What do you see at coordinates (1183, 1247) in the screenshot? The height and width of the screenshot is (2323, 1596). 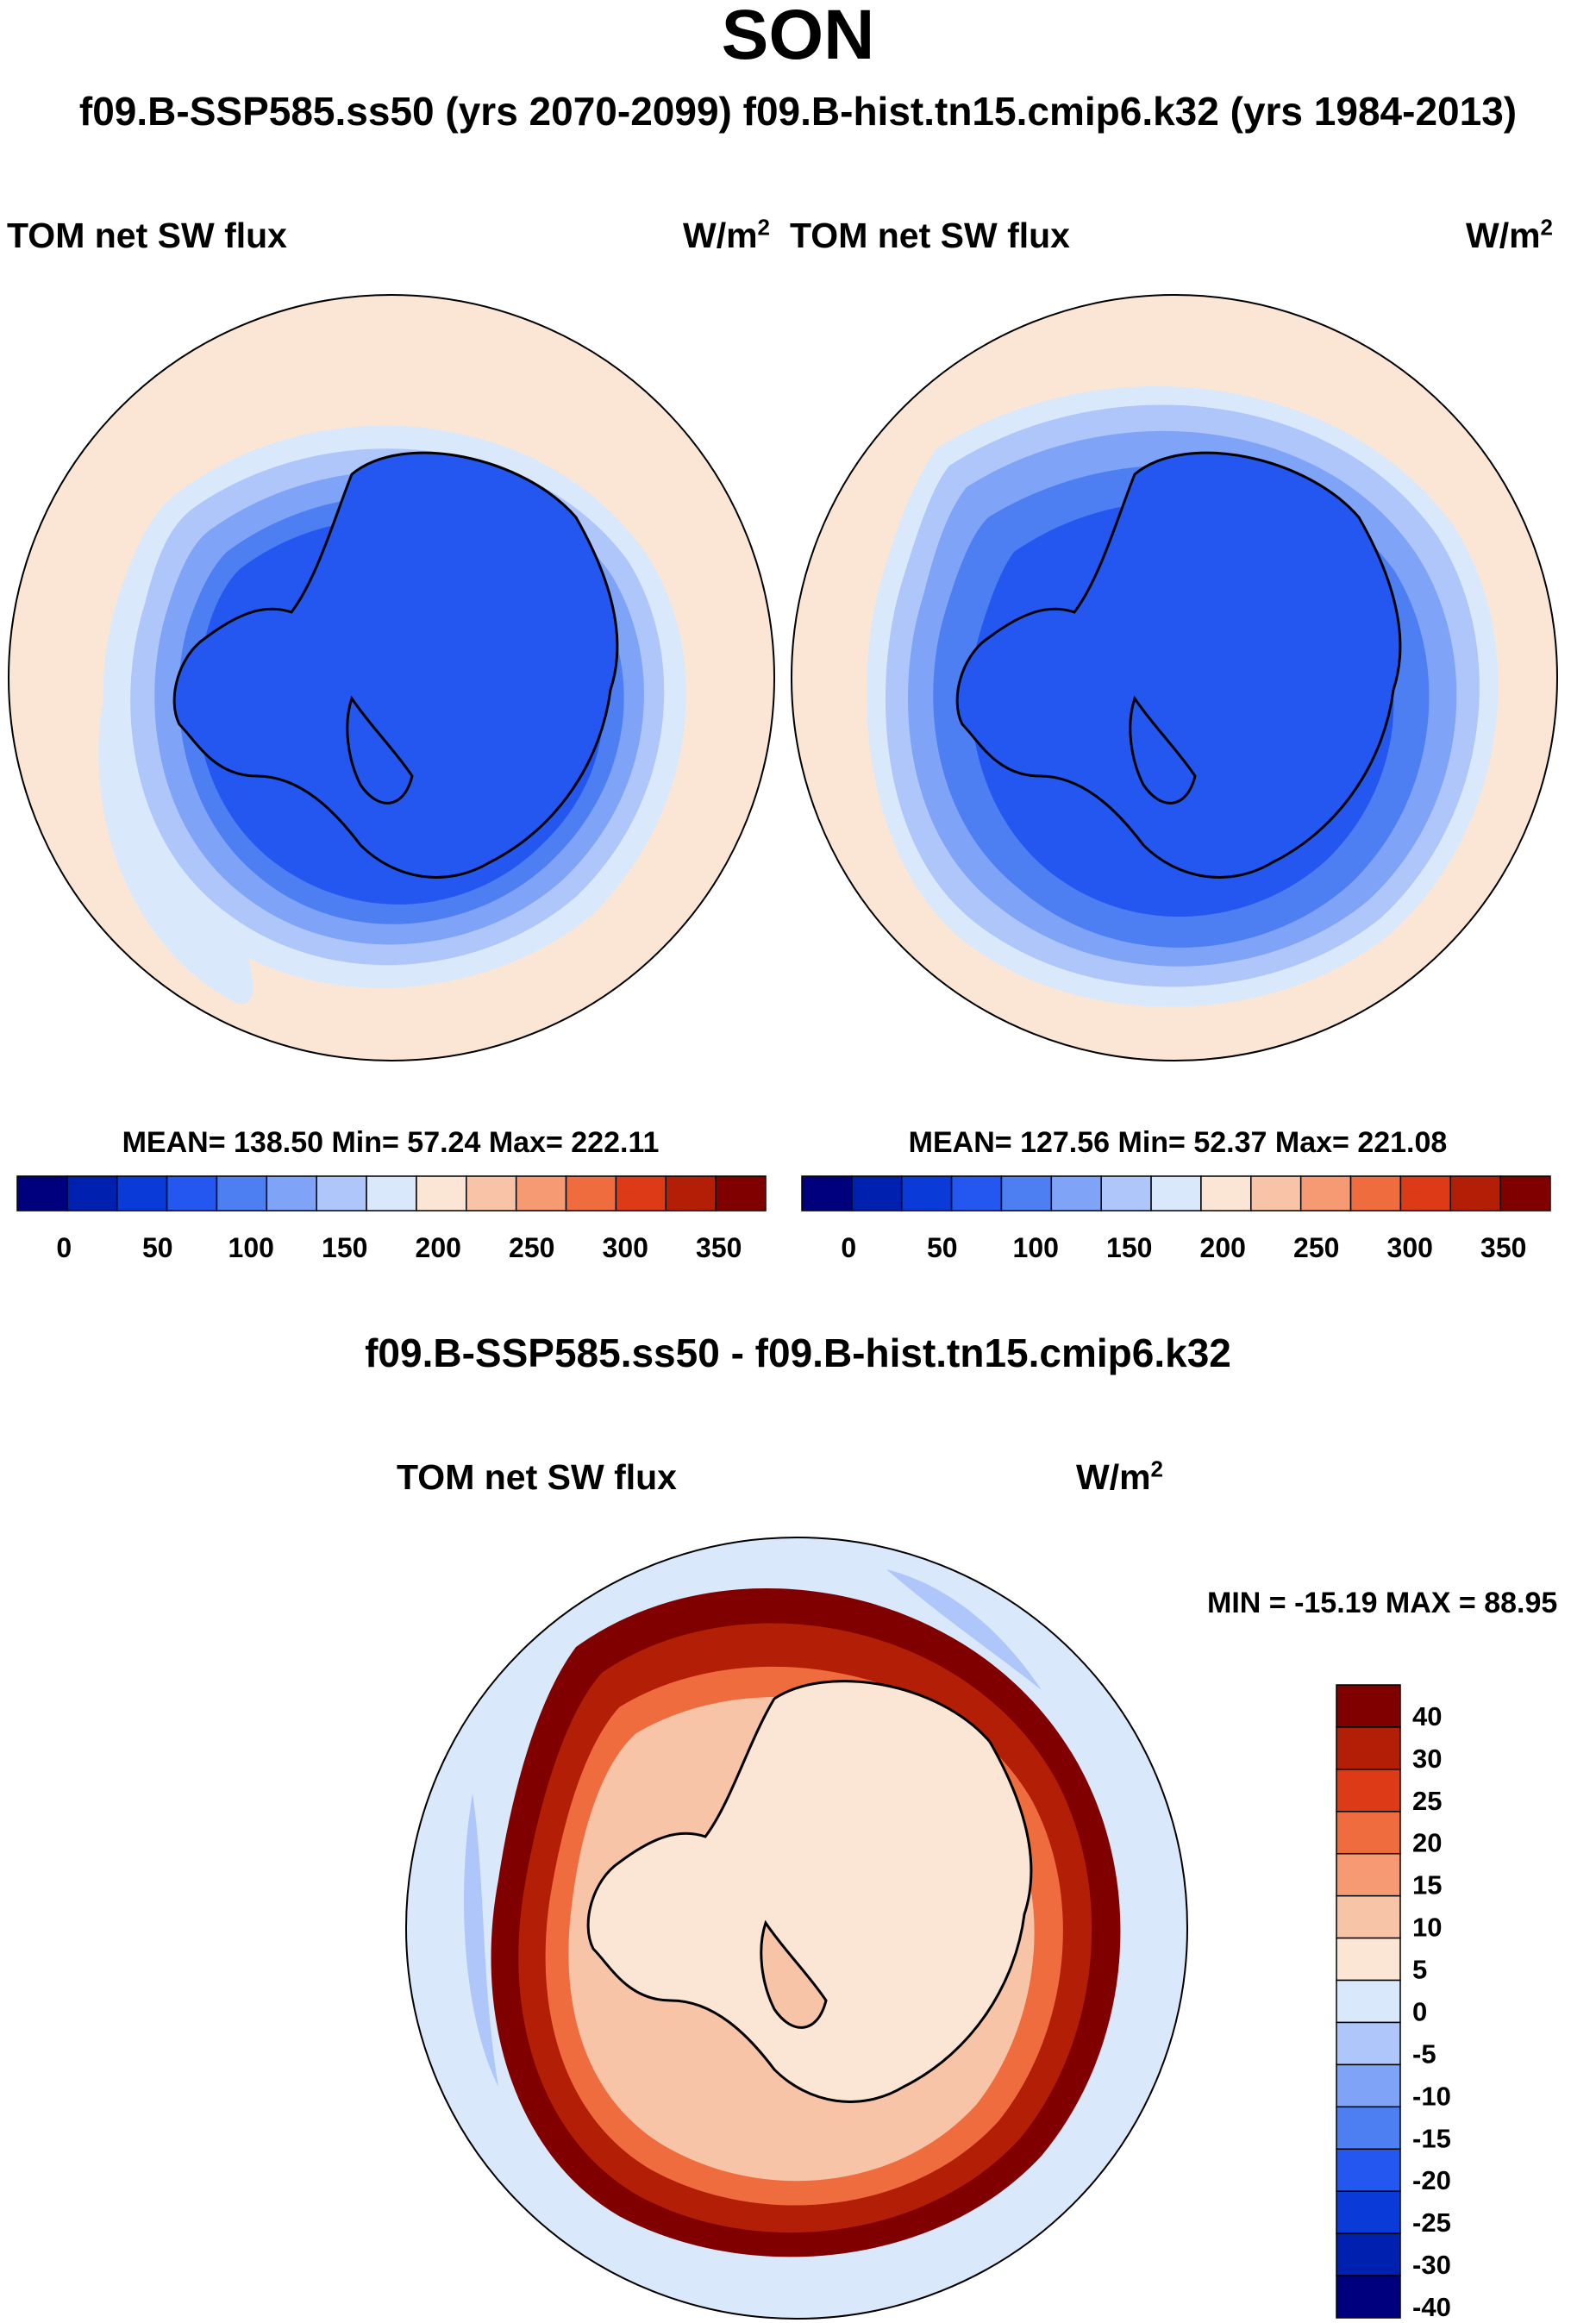 I see `right-colorbar-ticks: 0 50 100 150 200 250 300 350` at bounding box center [1183, 1247].